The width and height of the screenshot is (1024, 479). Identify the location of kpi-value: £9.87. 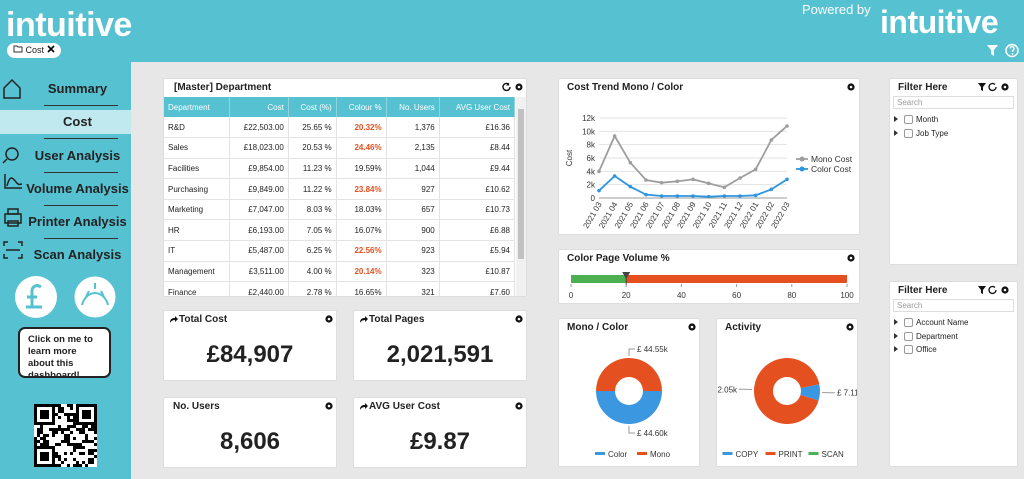
(440, 441).